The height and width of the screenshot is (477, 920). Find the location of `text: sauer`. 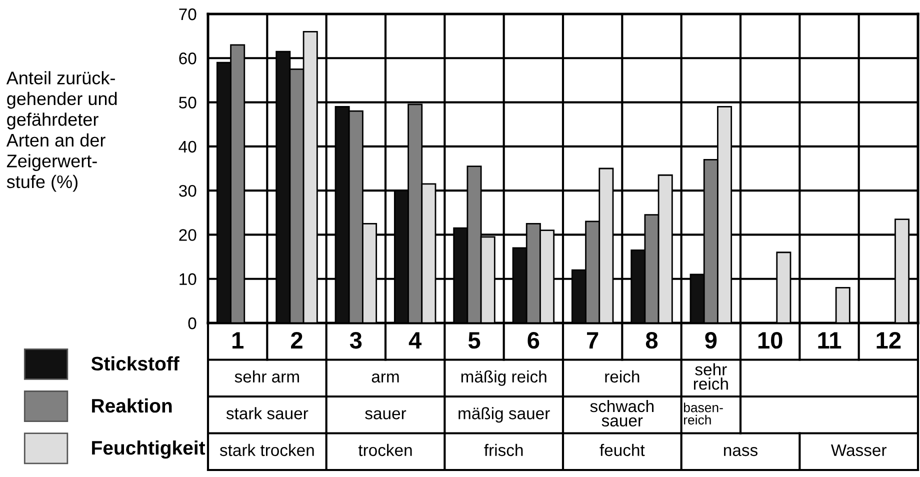

text: sauer is located at coordinates (385, 415).